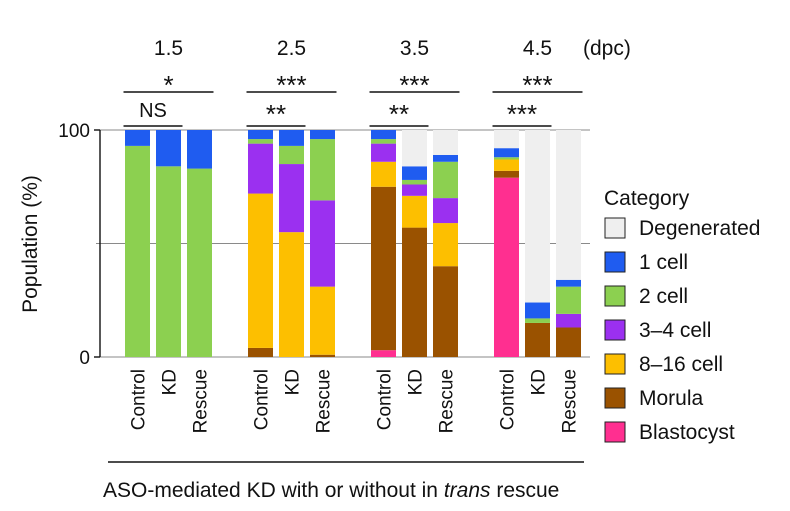 The image size is (790, 511). I want to click on bar-3-5-rescue-1-cell, so click(445, 158).